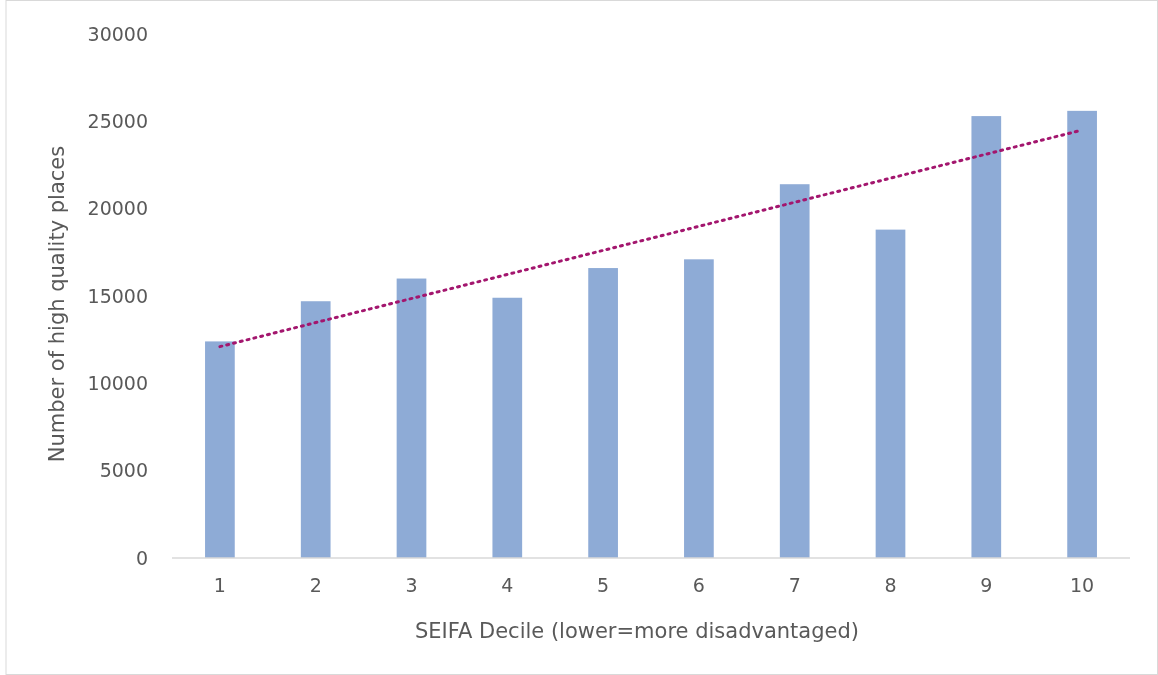  What do you see at coordinates (219, 585) in the screenshot?
I see `x-tick-label: 1` at bounding box center [219, 585].